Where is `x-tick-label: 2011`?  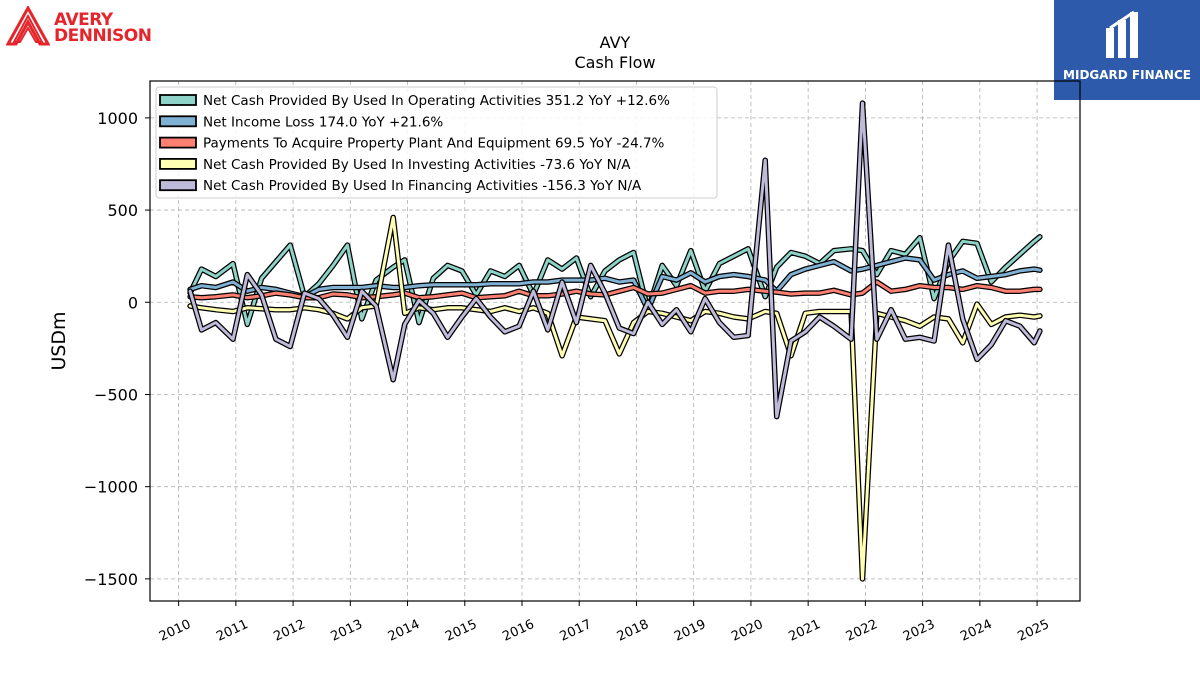
x-tick-label: 2011 is located at coordinates (232, 631).